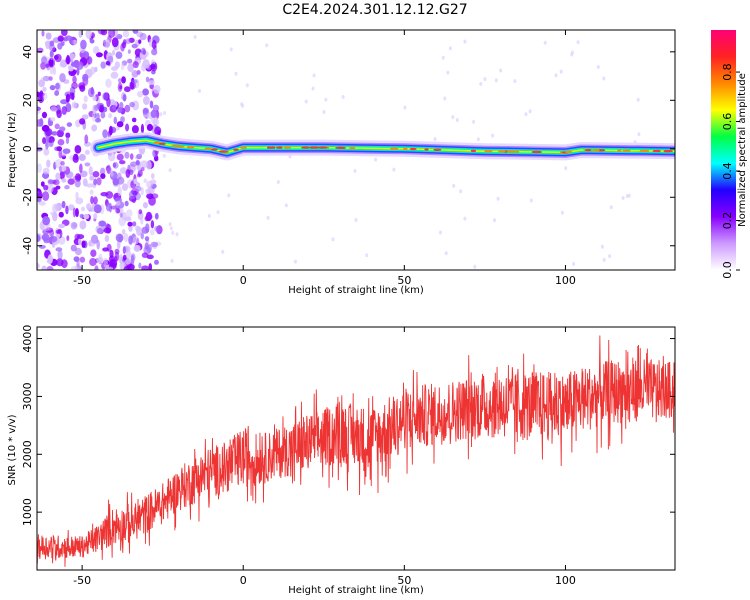  I want to click on colorbar-tick-label: 0.0, so click(727, 270).